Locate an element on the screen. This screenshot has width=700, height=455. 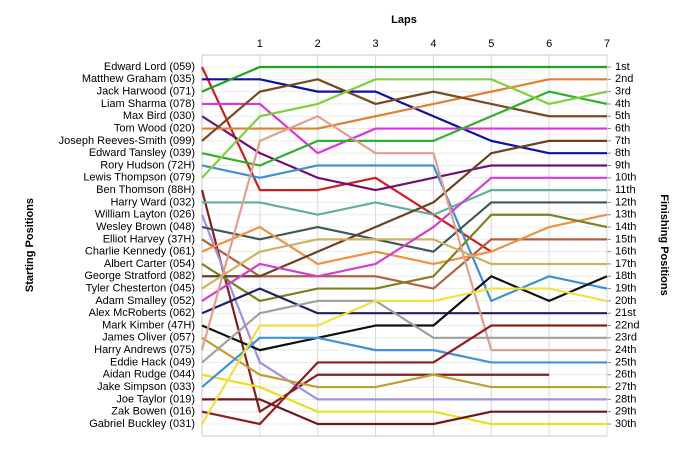
y2-tick-label: 14th is located at coordinates (625, 227).